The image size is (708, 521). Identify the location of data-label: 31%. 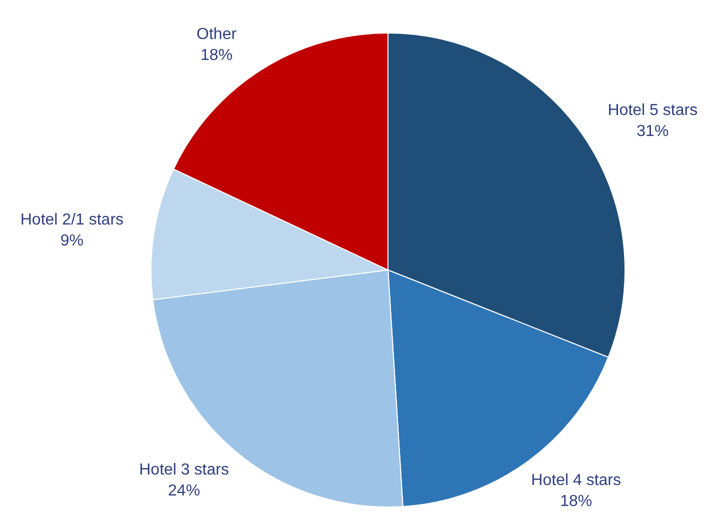
(652, 131).